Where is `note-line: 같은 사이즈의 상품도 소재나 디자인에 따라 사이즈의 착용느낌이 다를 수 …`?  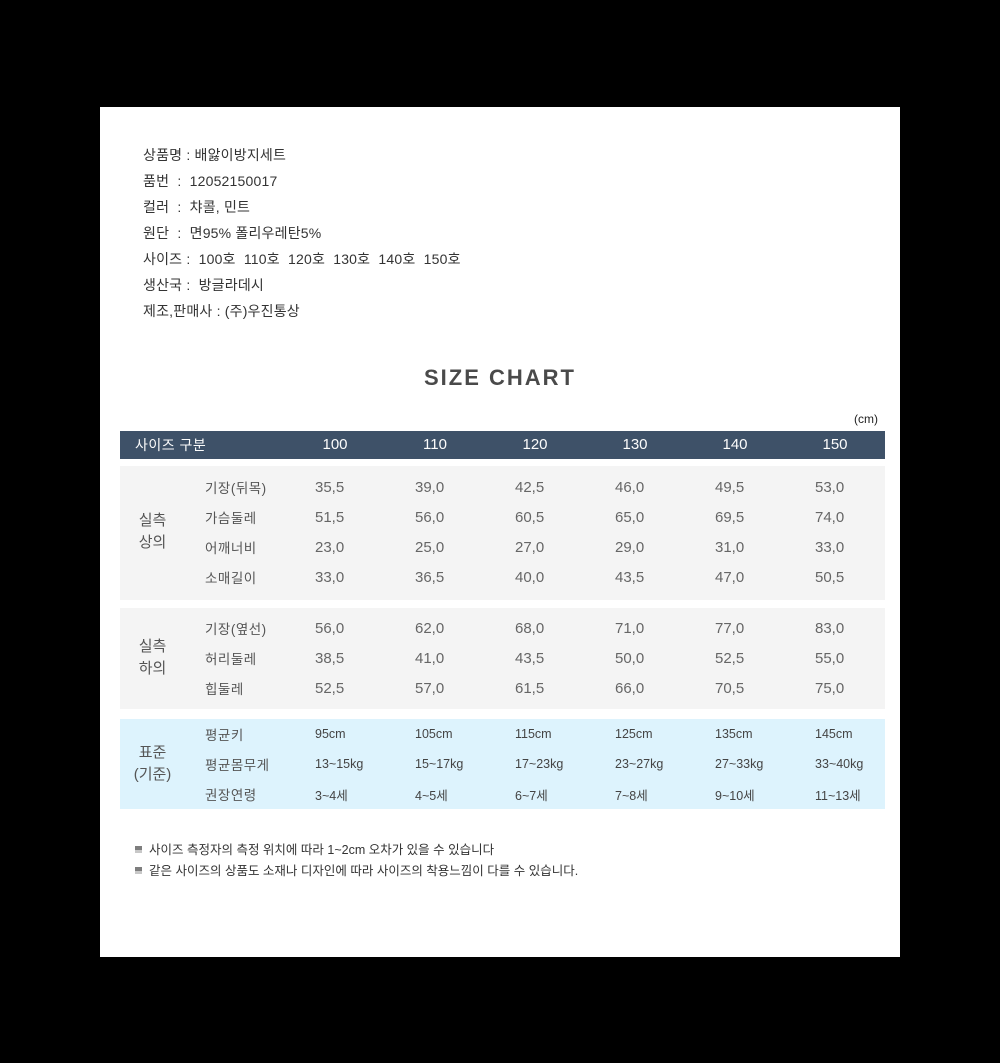
note-line: 같은 사이즈의 상품도 소재나 디자인에 따라 사이즈의 착용느낌이 다를 수 … is located at coordinates (356, 871).